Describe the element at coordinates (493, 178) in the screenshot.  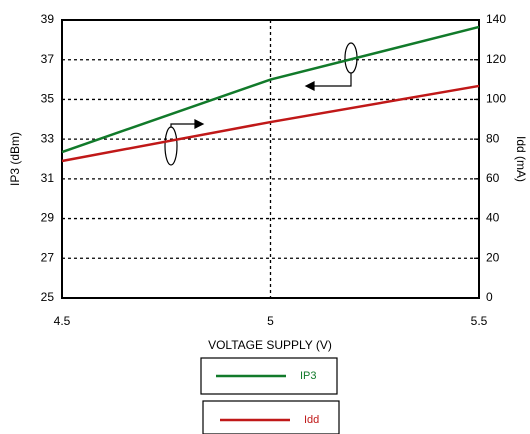
I see `y2-tick-label: 60` at that location.